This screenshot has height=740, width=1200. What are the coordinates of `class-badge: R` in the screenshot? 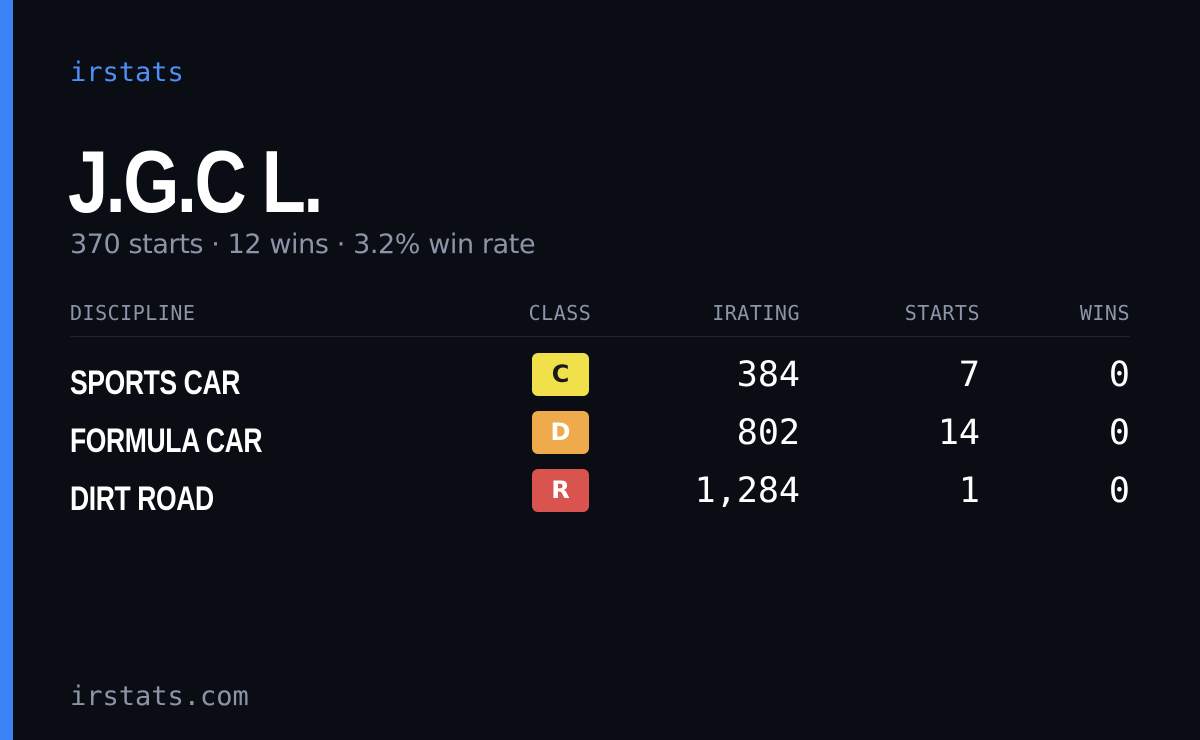 It's located at (560, 490).